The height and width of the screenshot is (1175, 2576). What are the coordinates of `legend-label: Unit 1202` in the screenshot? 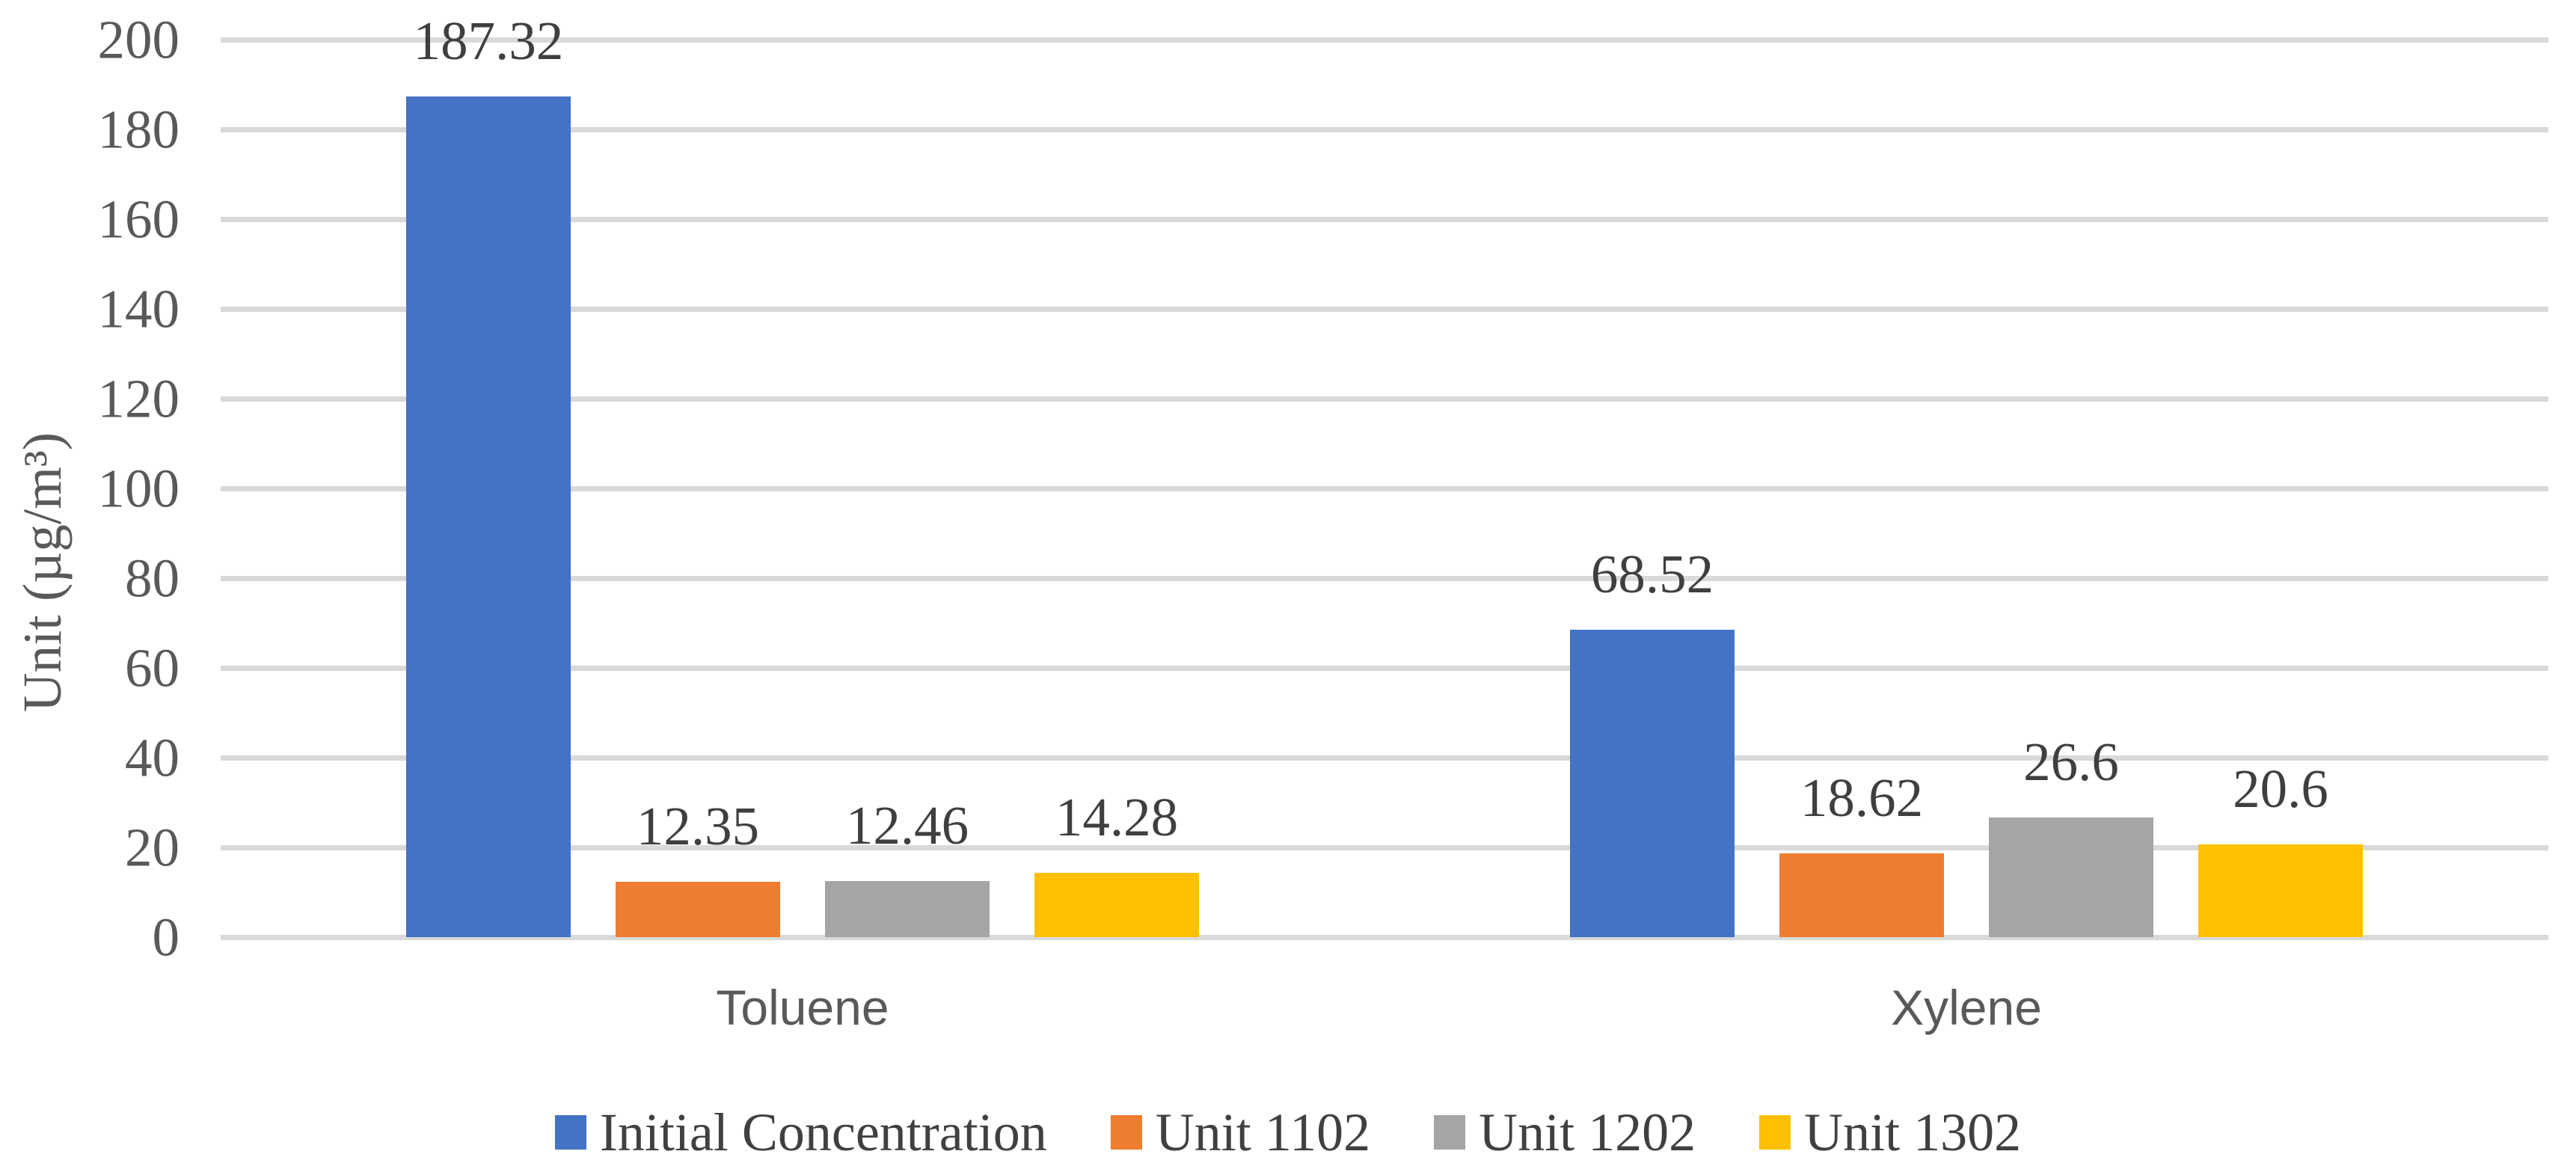 It's located at (1587, 1132).